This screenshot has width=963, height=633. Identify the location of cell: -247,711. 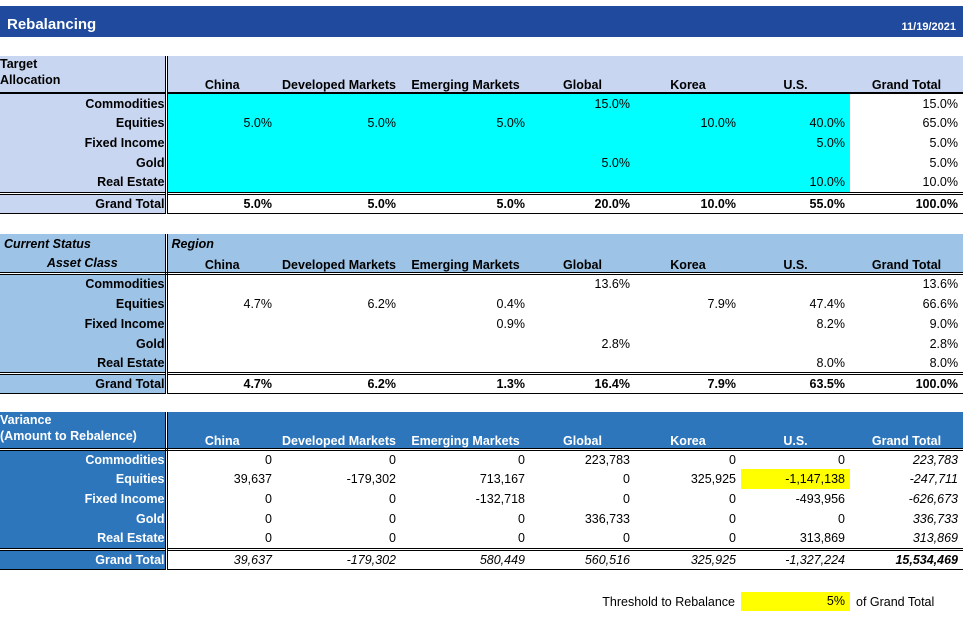
(906, 479).